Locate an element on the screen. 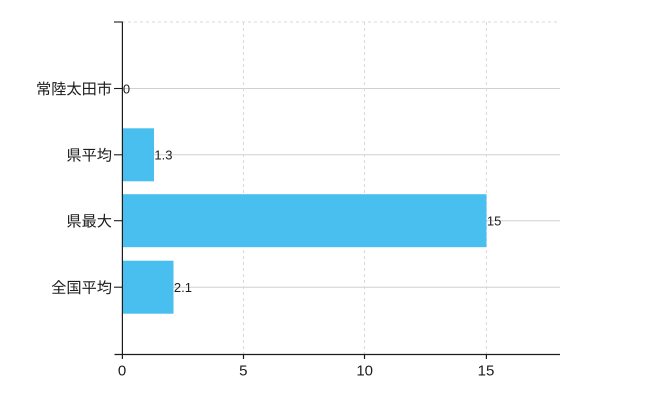 The height and width of the screenshot is (400, 650). svg-text: 1.3 is located at coordinates (163, 155).